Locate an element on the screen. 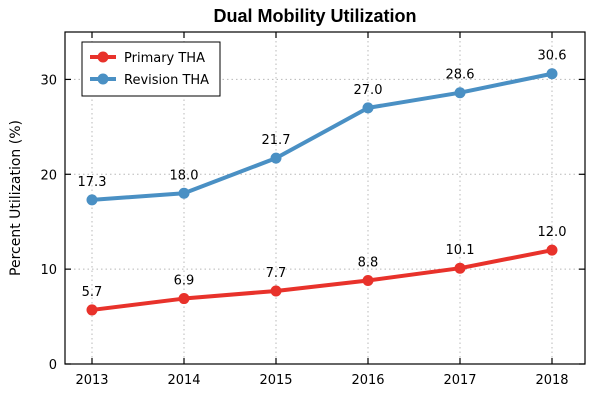 Image resolution: width=600 pixels, height=400 pixels. data-label: 7.7 is located at coordinates (276, 273).